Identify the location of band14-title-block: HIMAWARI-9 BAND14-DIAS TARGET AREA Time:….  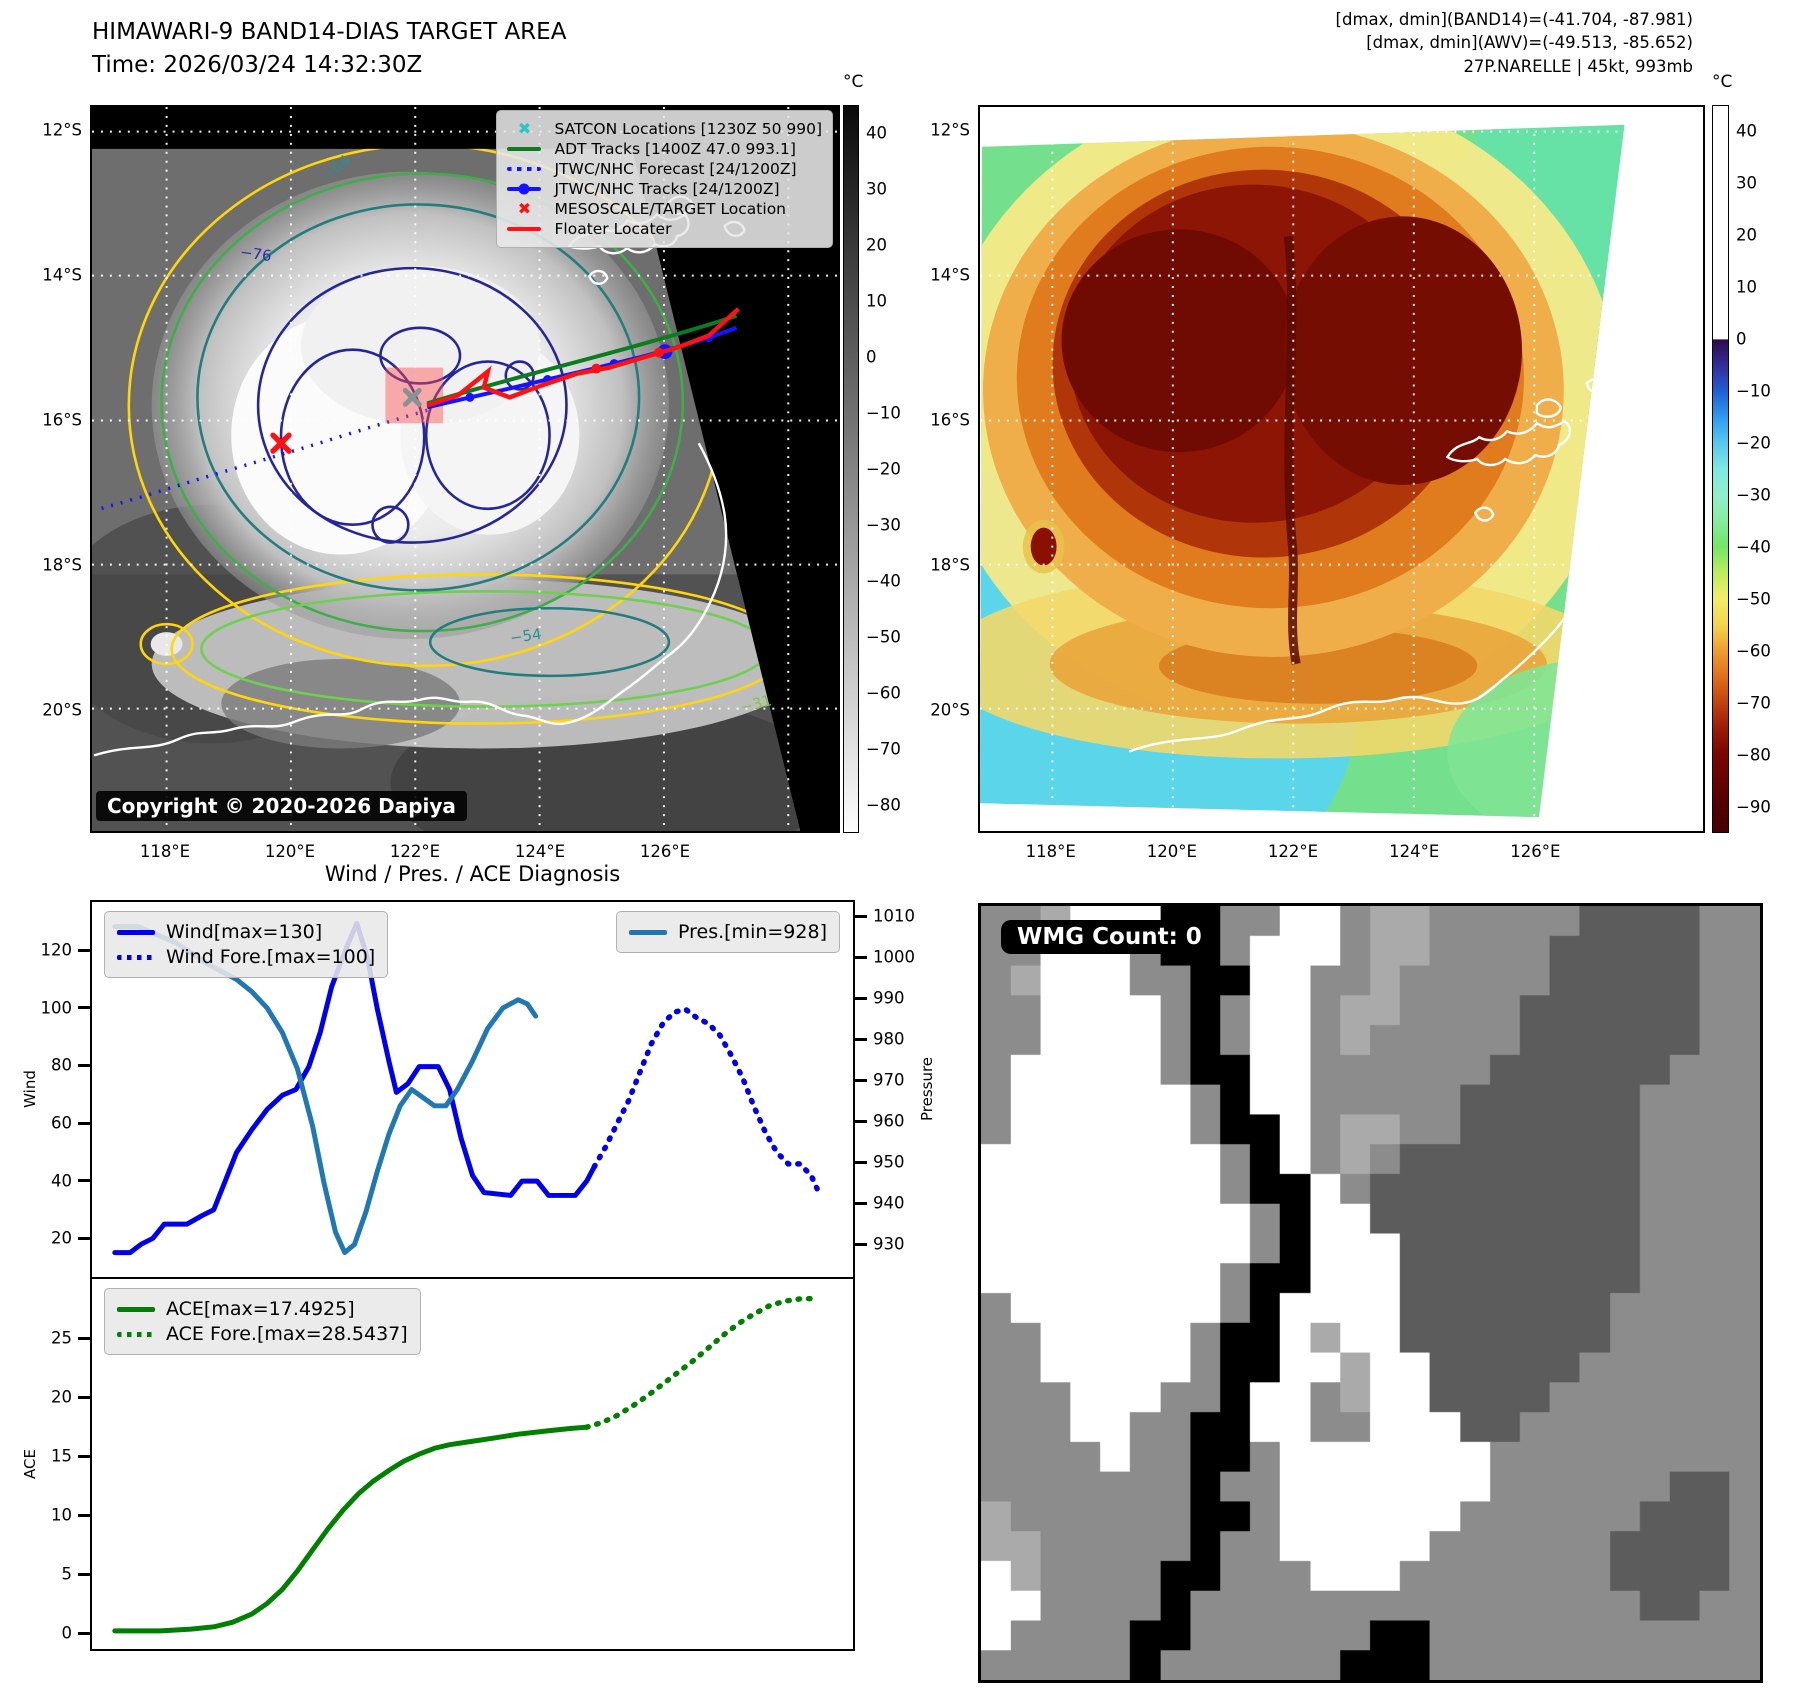
(329, 49).